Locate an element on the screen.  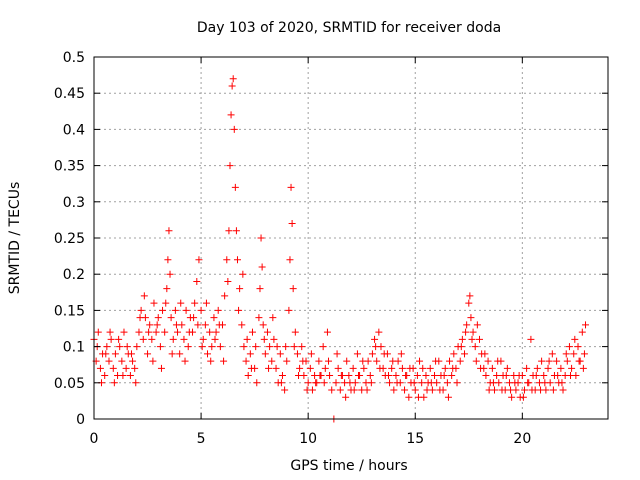
y-tick-label: 0.2 is located at coordinates (74, 275).